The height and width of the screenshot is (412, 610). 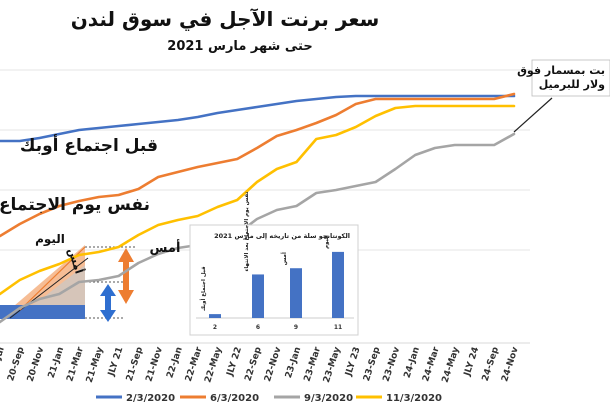 What do you see at coordinates (36, 364) in the screenshot?
I see `x-tick-label: 20-Nov` at bounding box center [36, 364].